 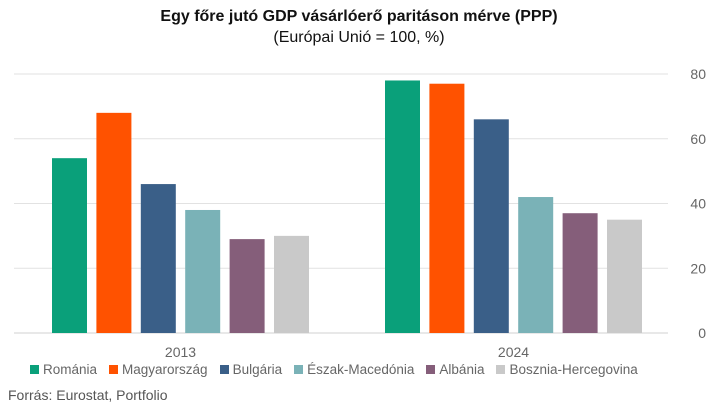 What do you see at coordinates (573, 369) in the screenshot?
I see `legend-label: Bosznia-Hercegovina` at bounding box center [573, 369].